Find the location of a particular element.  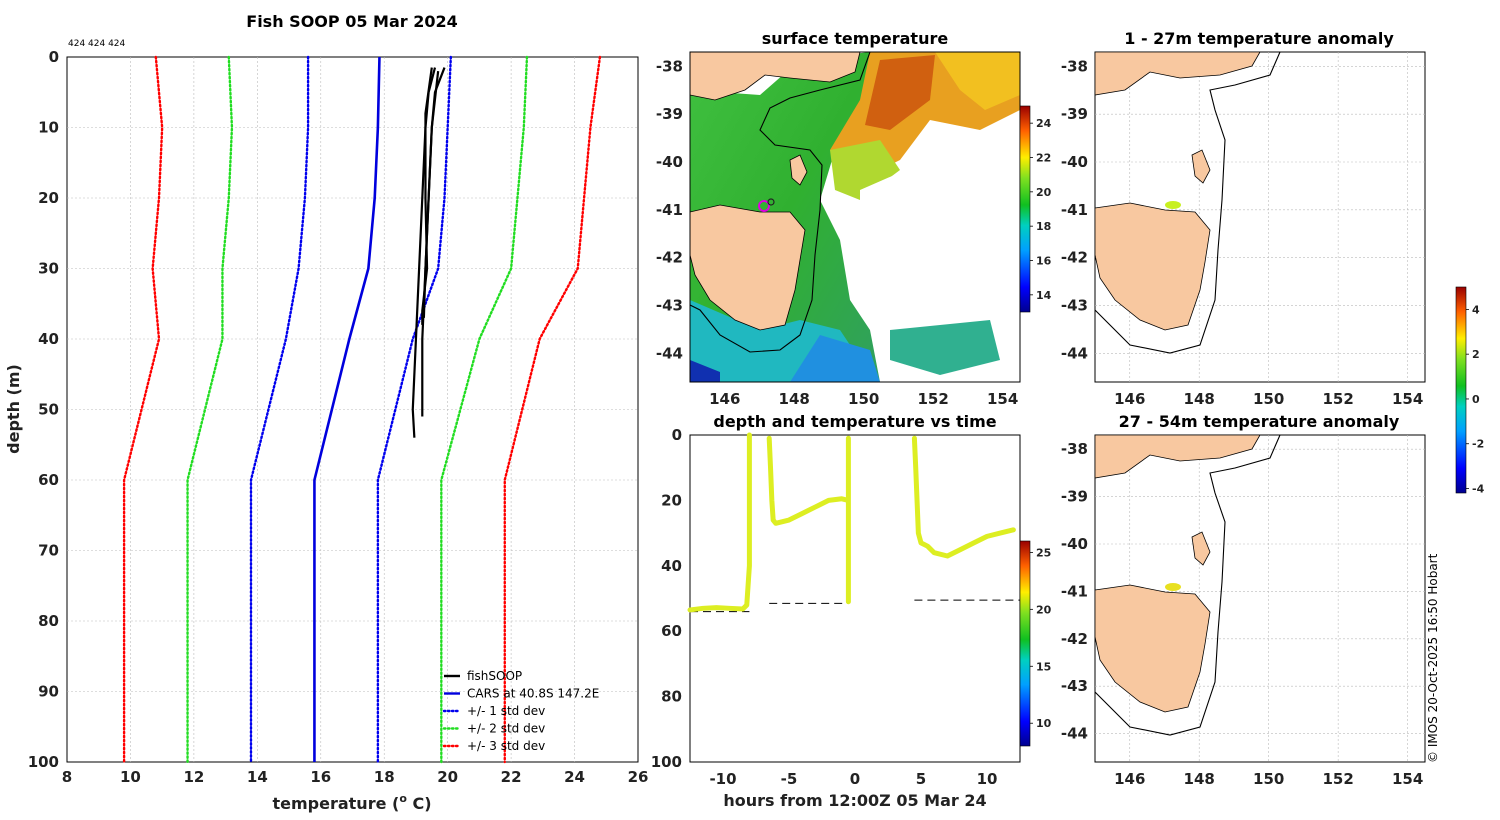

time-colorbar-tick-label: 25 is located at coordinates (1043, 552).